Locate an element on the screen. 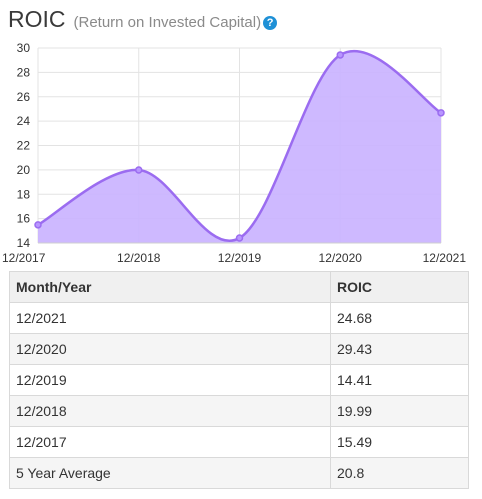 The width and height of the screenshot is (482, 499). table-cell-month-year: 12/2020 is located at coordinates (170, 349).